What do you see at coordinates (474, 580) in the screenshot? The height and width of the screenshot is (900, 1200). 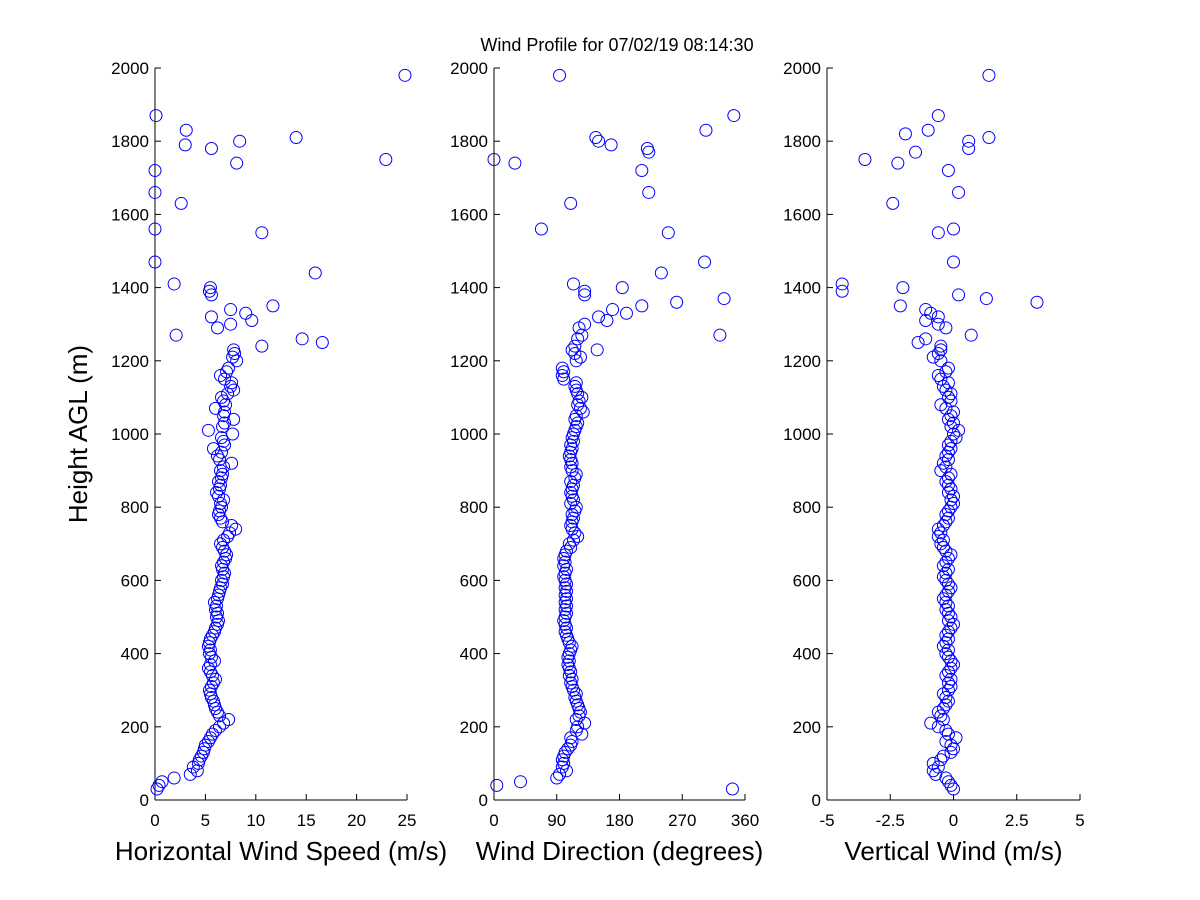 I see `y-tick-label: 600` at bounding box center [474, 580].